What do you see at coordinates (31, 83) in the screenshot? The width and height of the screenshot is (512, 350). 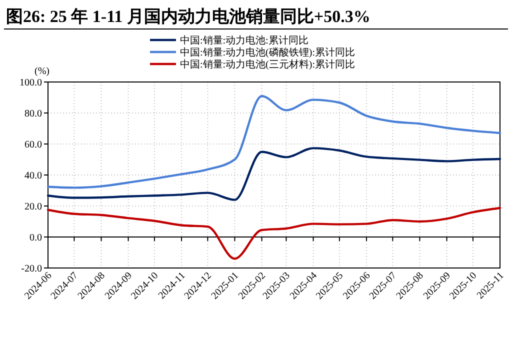 I see `y-tick-label: 100.0` at bounding box center [31, 83].